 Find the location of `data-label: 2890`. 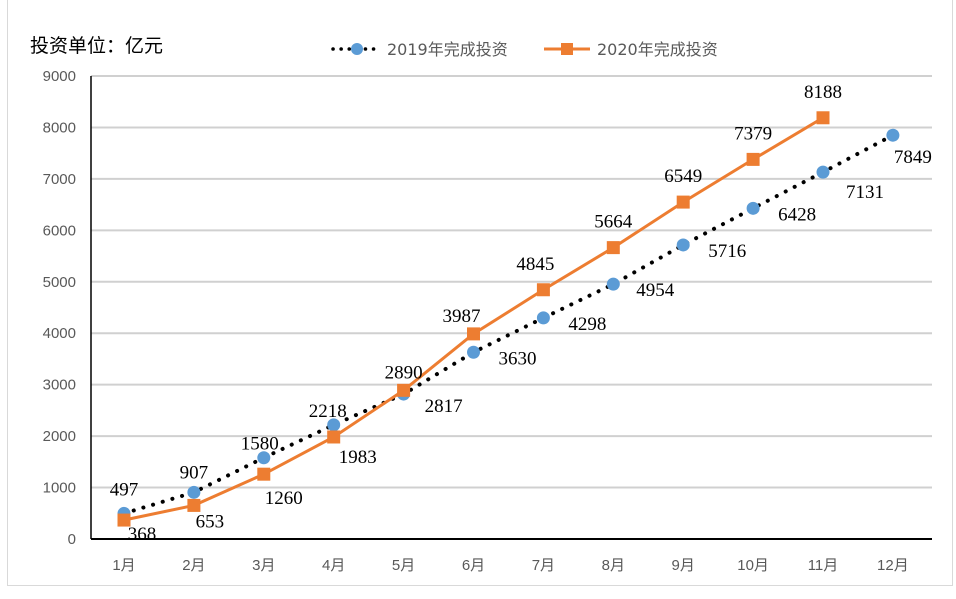

data-label: 2890 is located at coordinates (404, 372).